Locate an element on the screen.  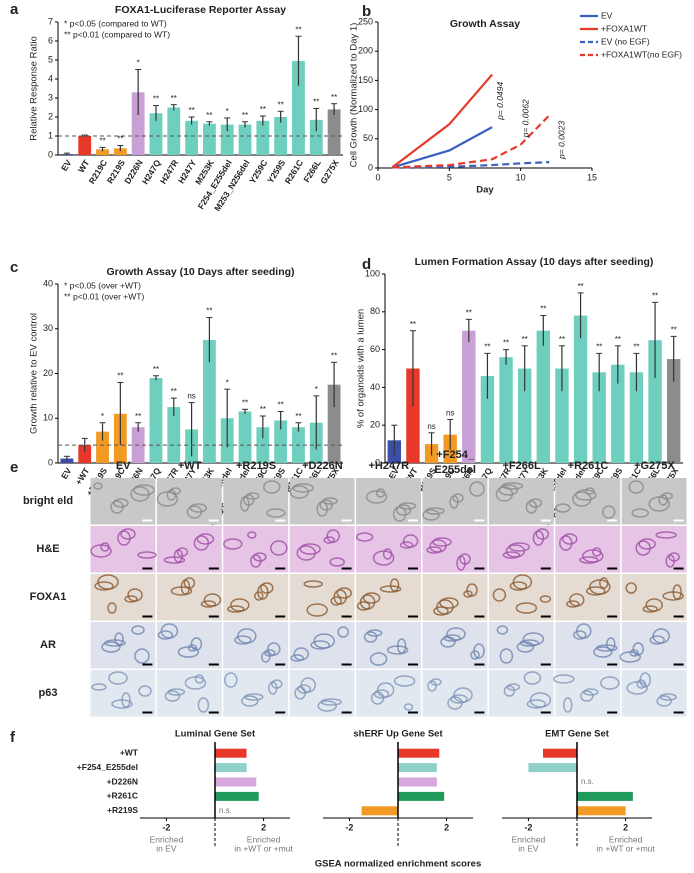
x-tick-label: EV is located at coordinates (66, 165).